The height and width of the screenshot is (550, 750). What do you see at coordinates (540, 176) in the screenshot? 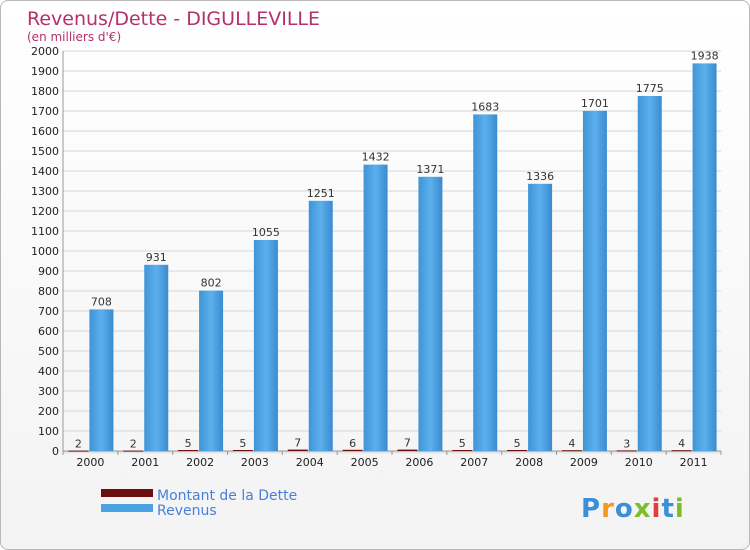
I see `revenus-value-label: 1336` at bounding box center [540, 176].